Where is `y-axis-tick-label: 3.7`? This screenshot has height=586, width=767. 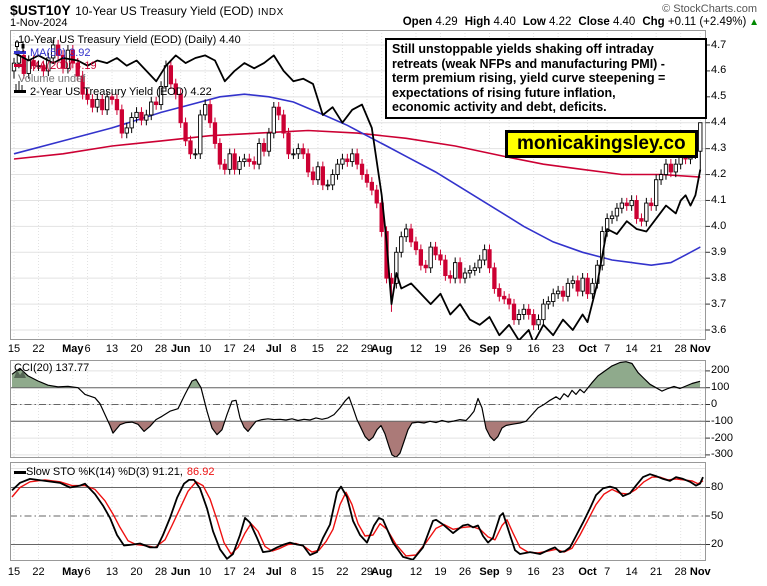
y-axis-tick-label: 3.7 is located at coordinates (719, 303).